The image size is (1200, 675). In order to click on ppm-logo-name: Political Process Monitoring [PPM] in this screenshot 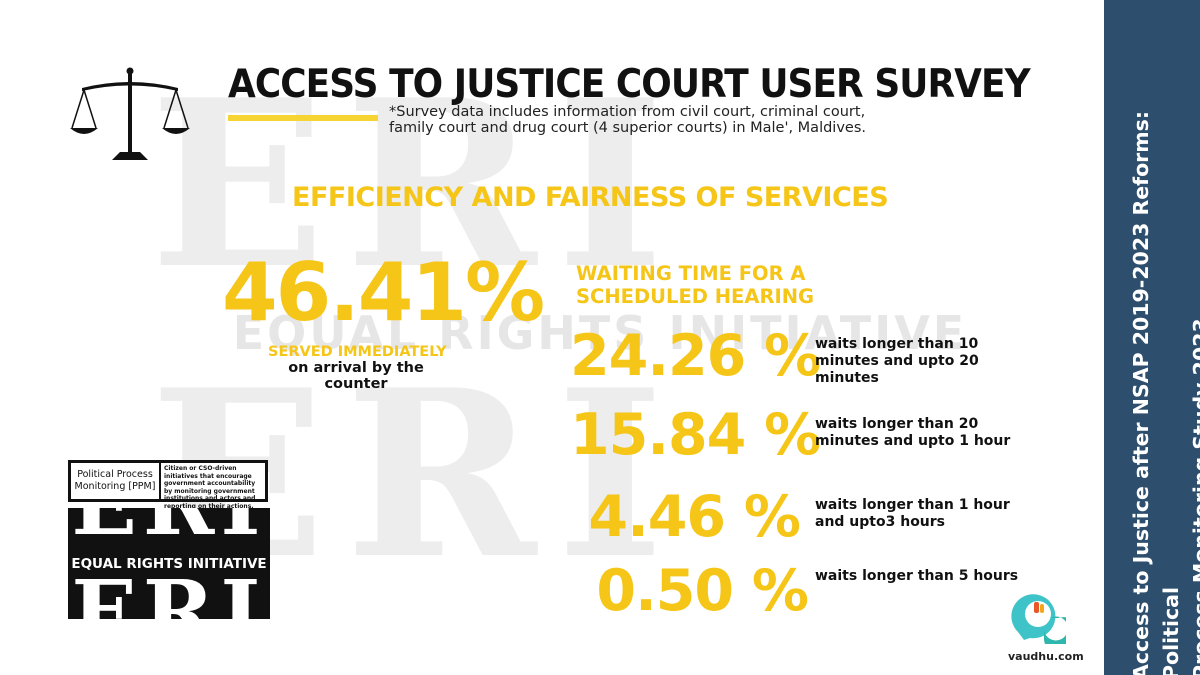, I will do `click(116, 481)`.